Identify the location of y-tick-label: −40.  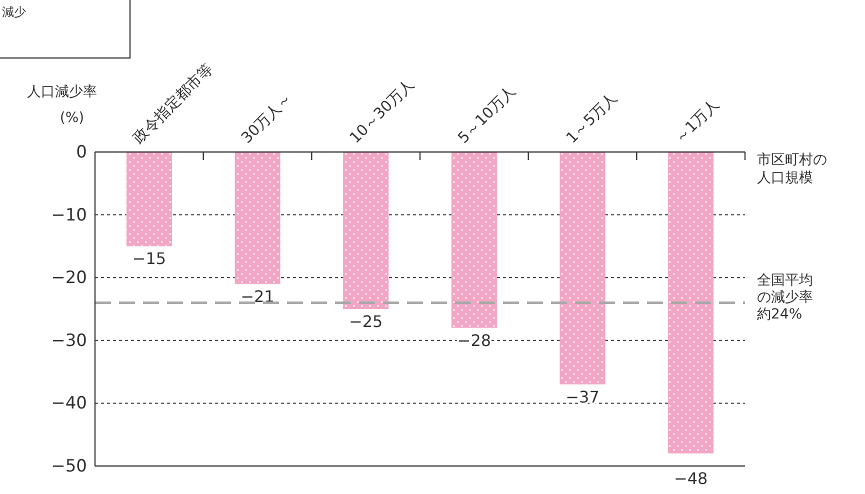
(69, 404).